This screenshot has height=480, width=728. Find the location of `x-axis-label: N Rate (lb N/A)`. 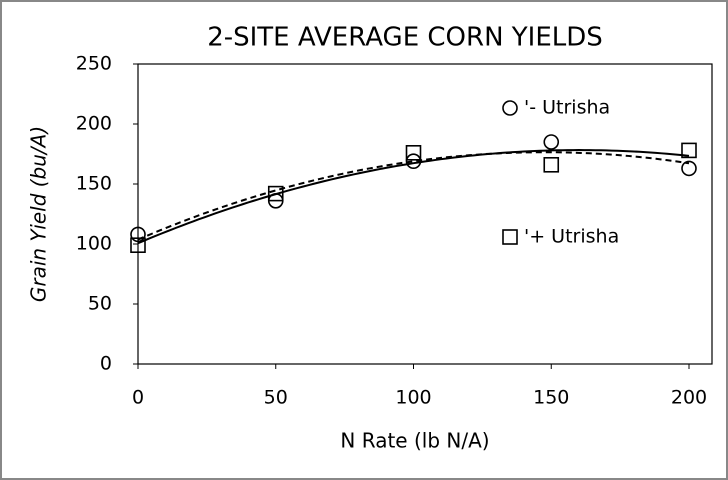

x-axis-label: N Rate (lb N/A) is located at coordinates (414, 441).